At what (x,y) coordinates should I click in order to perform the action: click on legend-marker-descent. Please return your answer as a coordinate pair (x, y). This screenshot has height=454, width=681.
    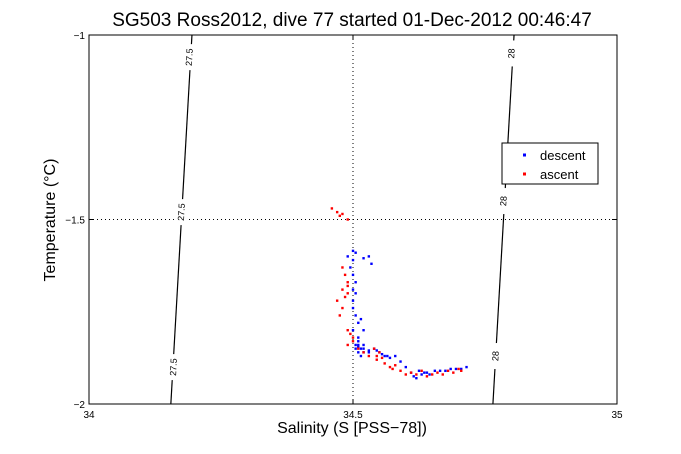
    Looking at the image, I should click on (524, 155).